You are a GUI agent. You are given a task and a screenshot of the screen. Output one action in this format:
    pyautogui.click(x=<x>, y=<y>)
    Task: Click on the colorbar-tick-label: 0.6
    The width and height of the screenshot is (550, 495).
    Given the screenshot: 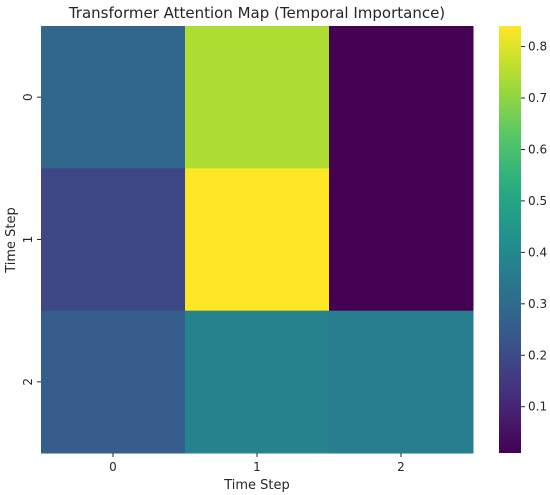 What is the action you would take?
    pyautogui.click(x=537, y=149)
    